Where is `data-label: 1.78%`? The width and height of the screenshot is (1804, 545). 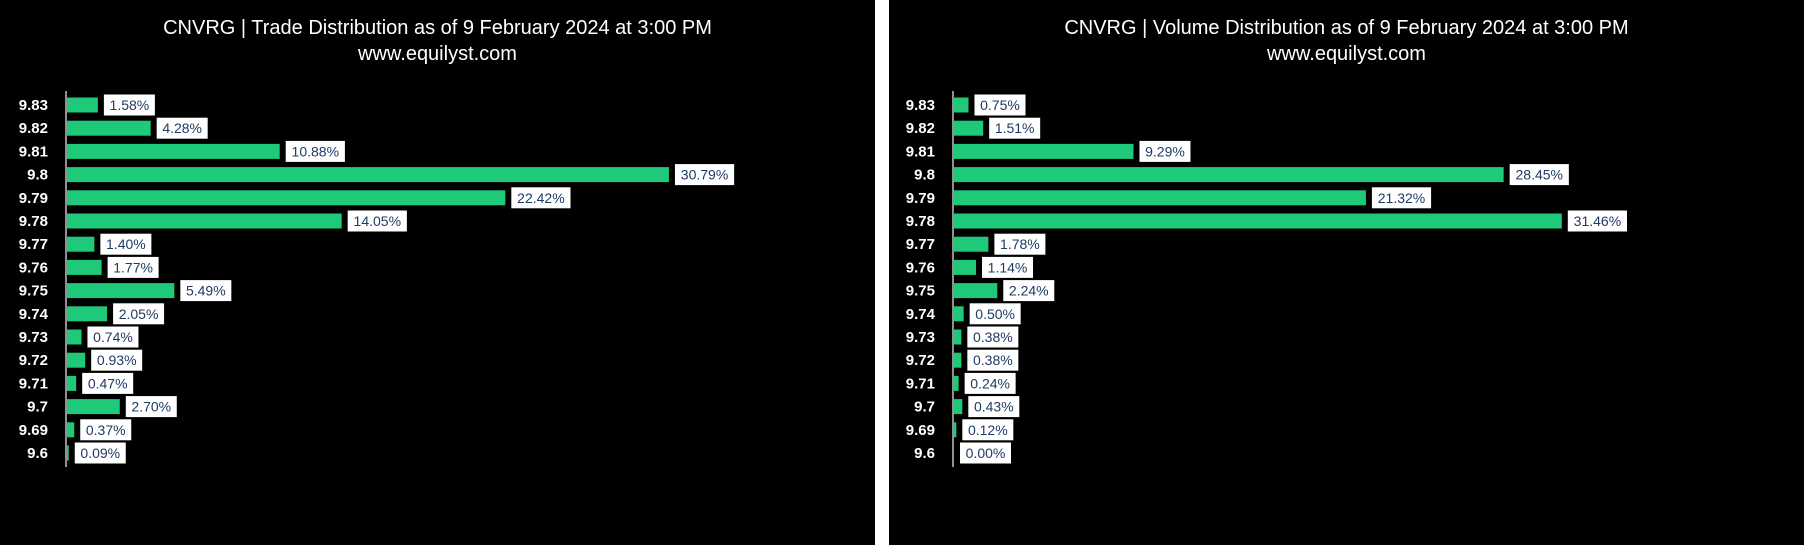 data-label: 1.78% is located at coordinates (1020, 244).